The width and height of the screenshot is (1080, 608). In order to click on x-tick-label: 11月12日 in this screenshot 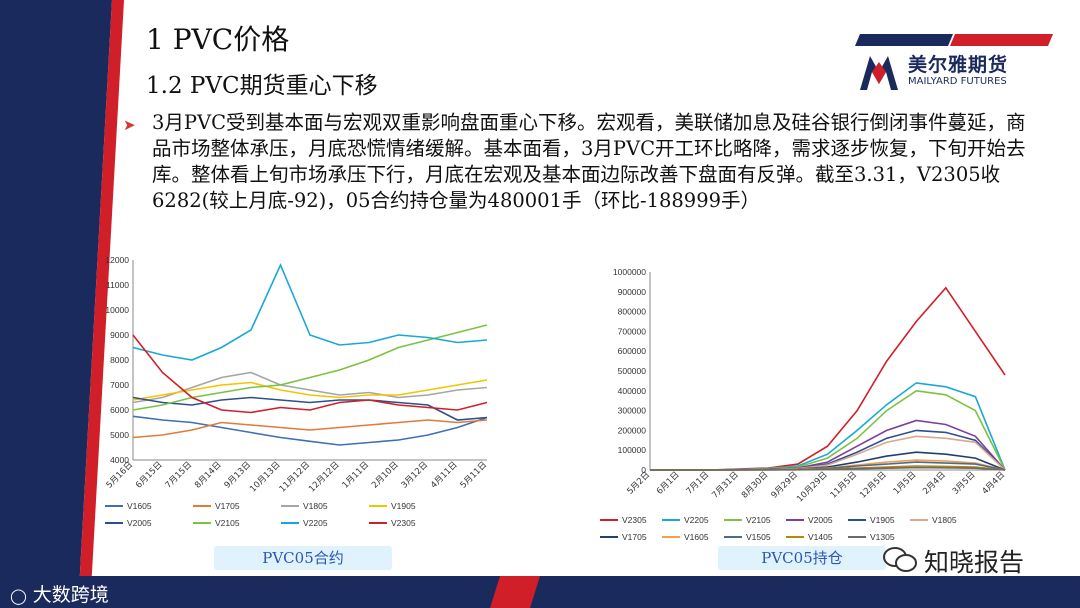, I will do `click(295, 477)`.